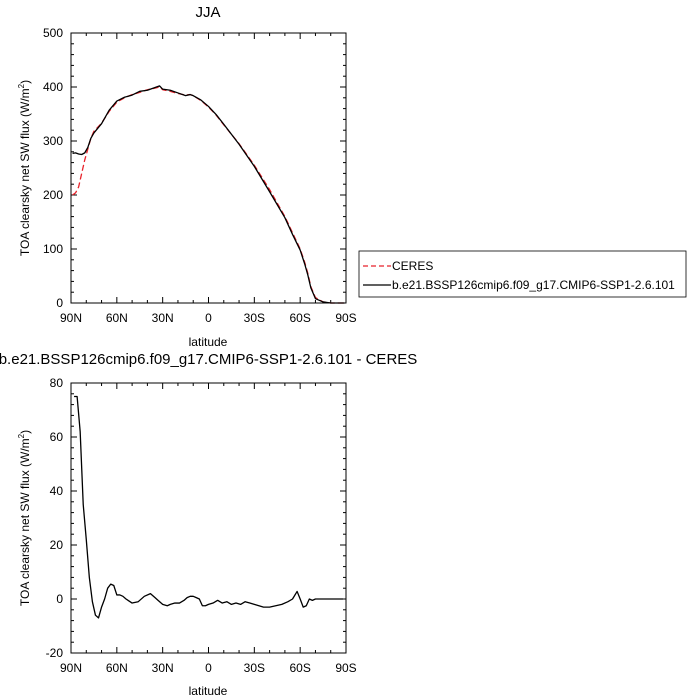 This screenshot has height=700, width=700. What do you see at coordinates (71, 318) in the screenshot?
I see `top-x-tick-label: 90N` at bounding box center [71, 318].